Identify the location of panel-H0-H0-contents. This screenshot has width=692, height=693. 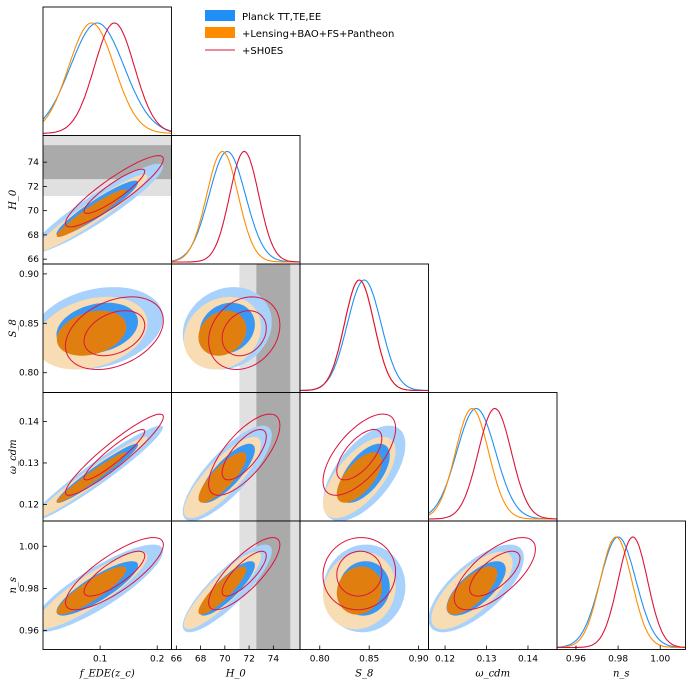
(235, 206).